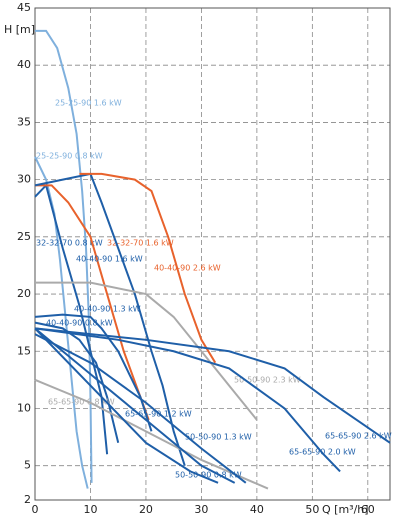 This screenshot has height=518, width=400. I want to click on curve-label: 25-25-90 0.8 kW, so click(69, 156).